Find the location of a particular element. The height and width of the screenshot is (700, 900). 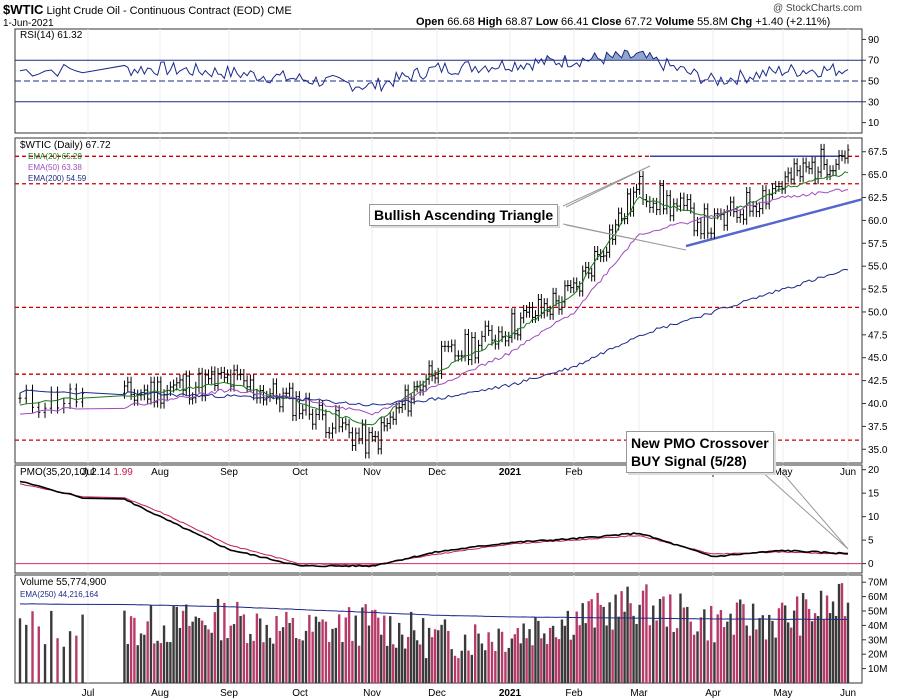

volume-axis-tick-label: 20M is located at coordinates (877, 655).